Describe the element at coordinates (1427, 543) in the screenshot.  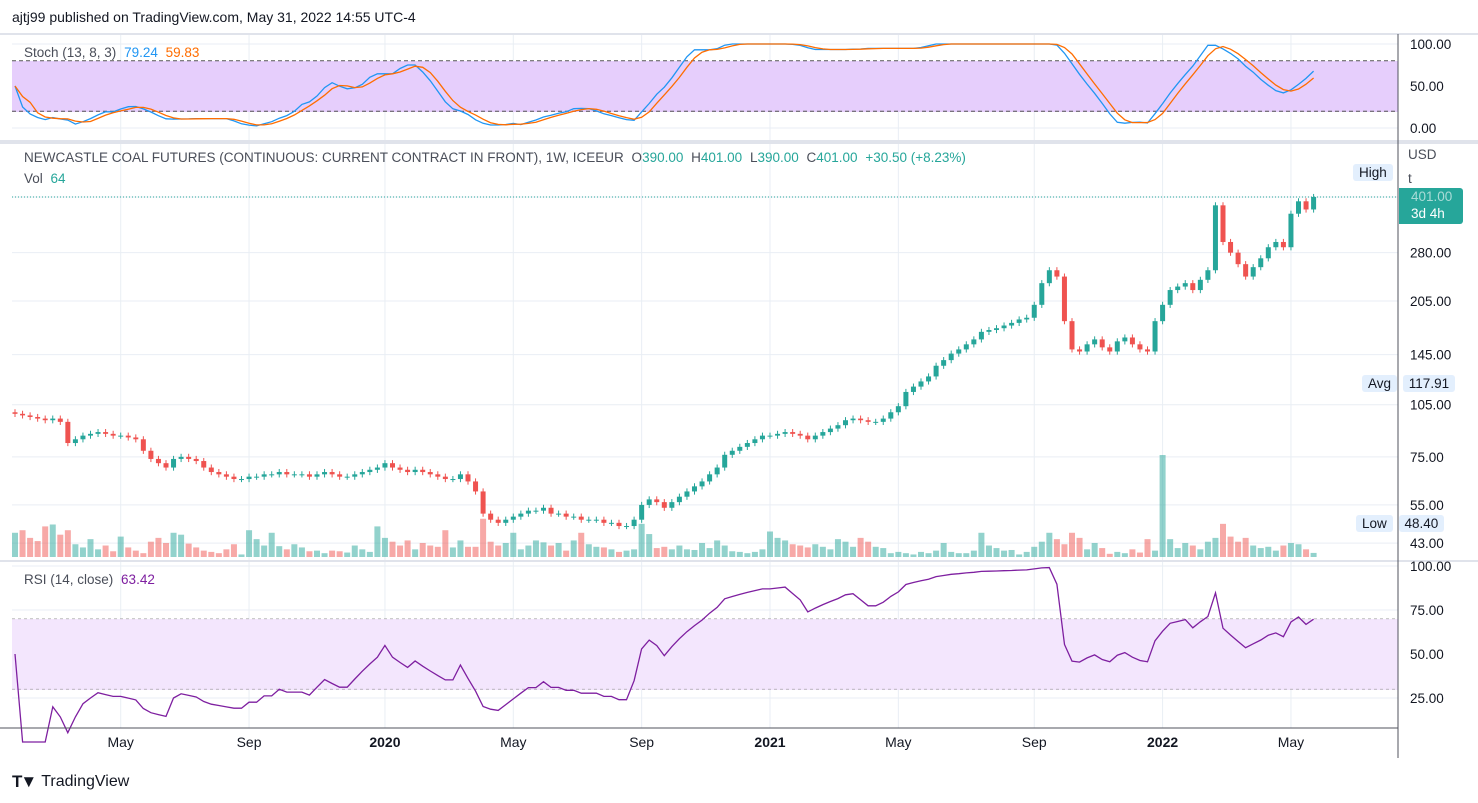
I see `price-axis-label: 43.00` at that location.